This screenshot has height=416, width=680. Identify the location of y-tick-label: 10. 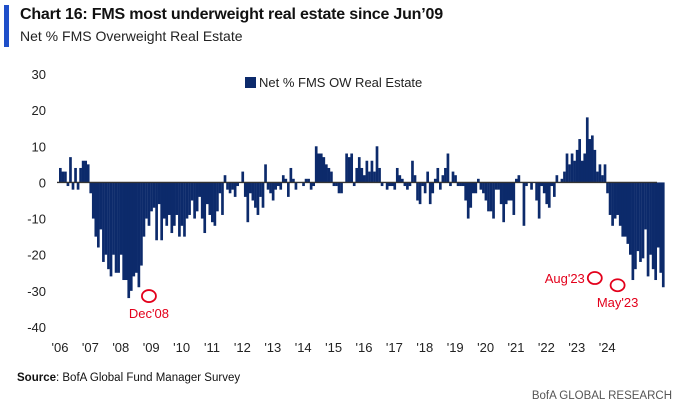
(39, 146).